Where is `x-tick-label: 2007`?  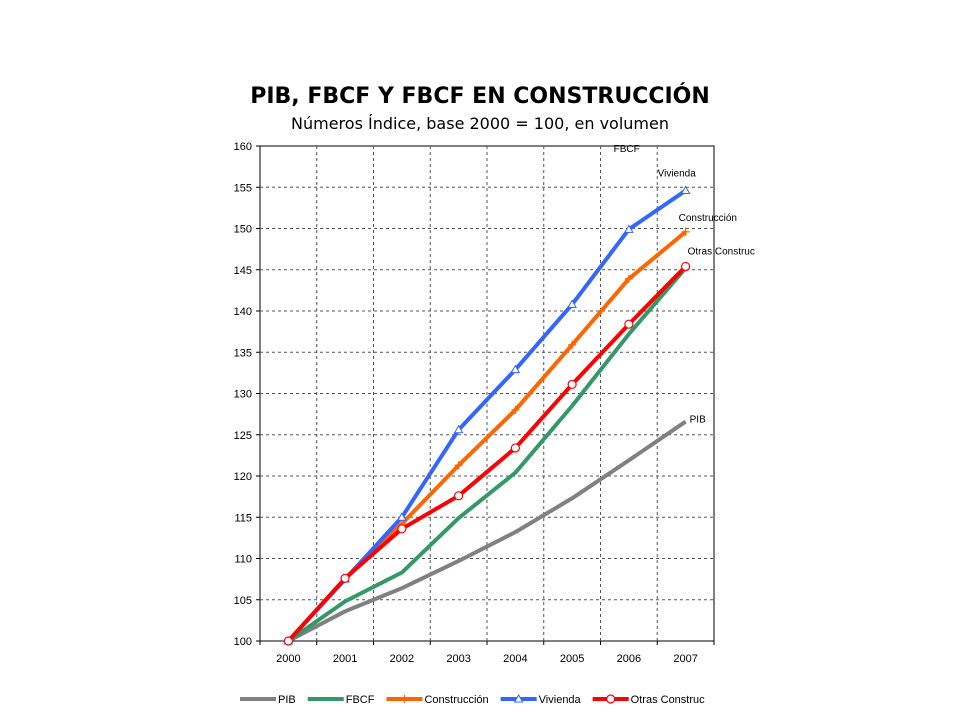 x-tick-label: 2007 is located at coordinates (685, 659).